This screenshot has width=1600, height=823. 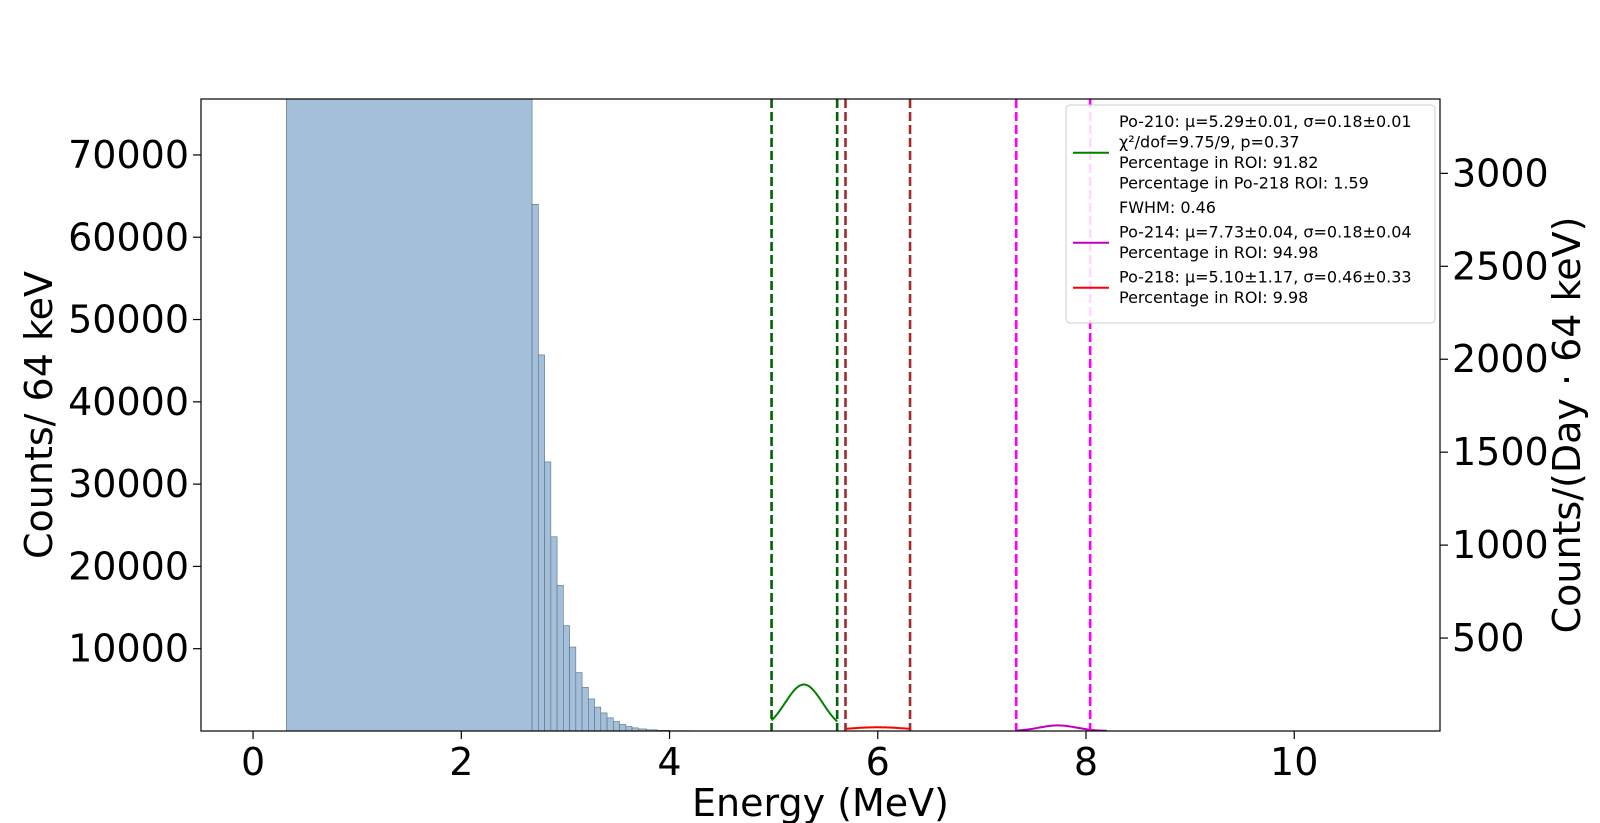 I want to click on x-tick-label: 6, so click(x=878, y=762).